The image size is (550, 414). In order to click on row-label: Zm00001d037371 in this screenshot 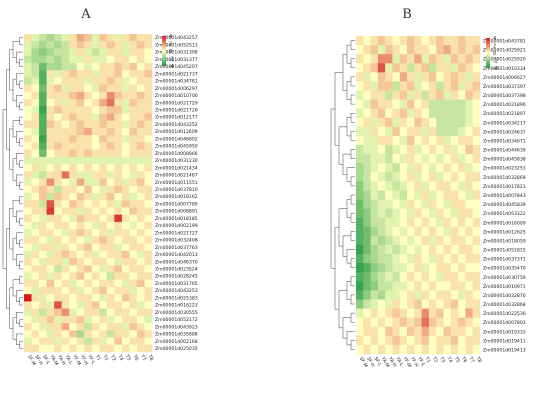, I will do `click(504, 260)`.